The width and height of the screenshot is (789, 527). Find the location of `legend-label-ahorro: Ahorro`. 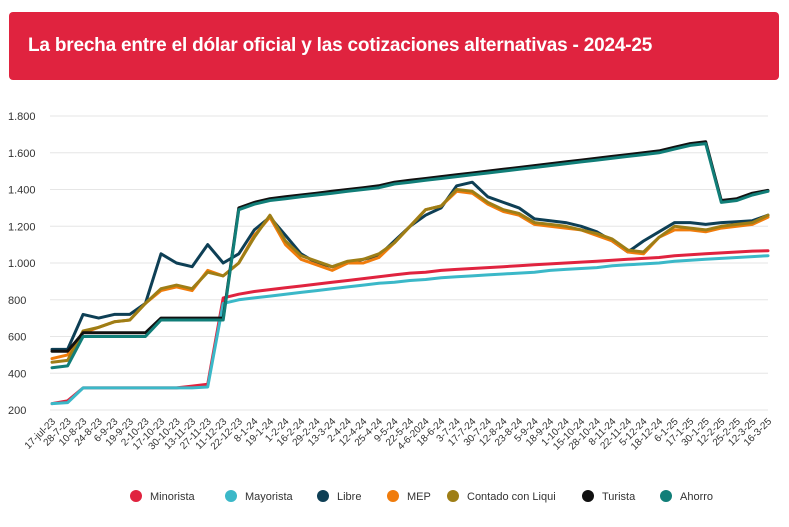

legend-label-ahorro: Ahorro is located at coordinates (696, 497).